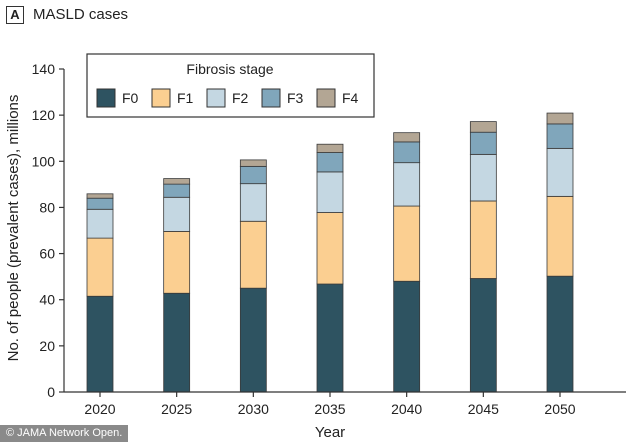 This screenshot has width=634, height=442. What do you see at coordinates (483, 143) in the screenshot?
I see `bar-F3-2045` at bounding box center [483, 143].